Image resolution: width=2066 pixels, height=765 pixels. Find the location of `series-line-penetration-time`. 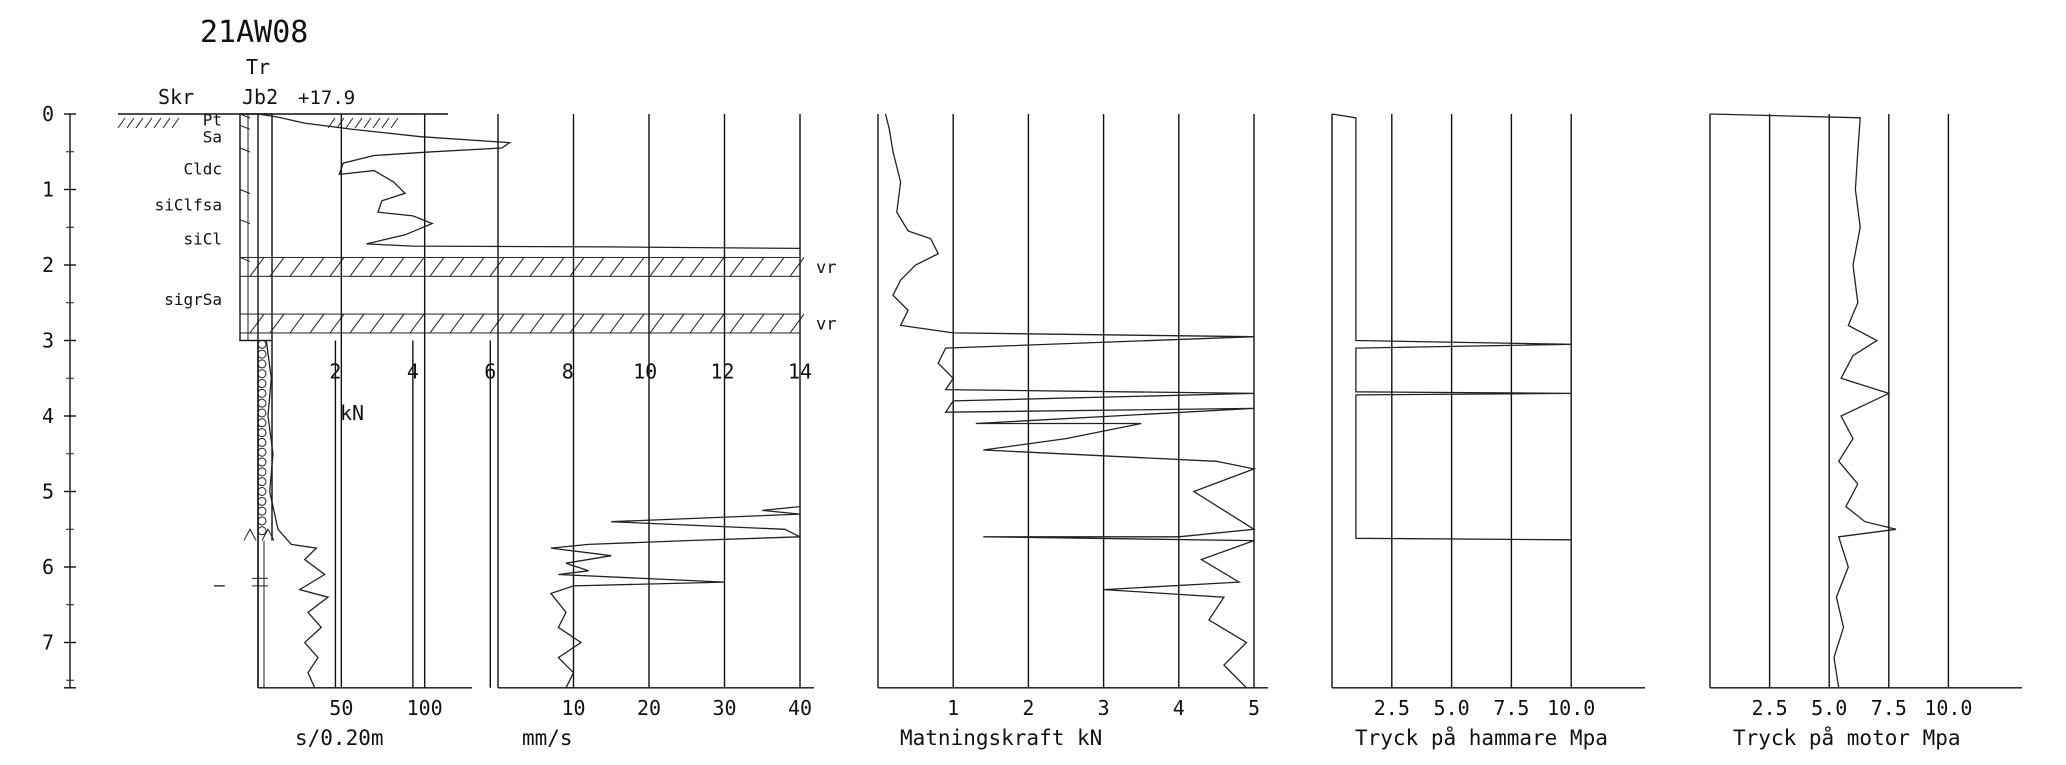

series-line-penetration-time is located at coordinates (297, 514).